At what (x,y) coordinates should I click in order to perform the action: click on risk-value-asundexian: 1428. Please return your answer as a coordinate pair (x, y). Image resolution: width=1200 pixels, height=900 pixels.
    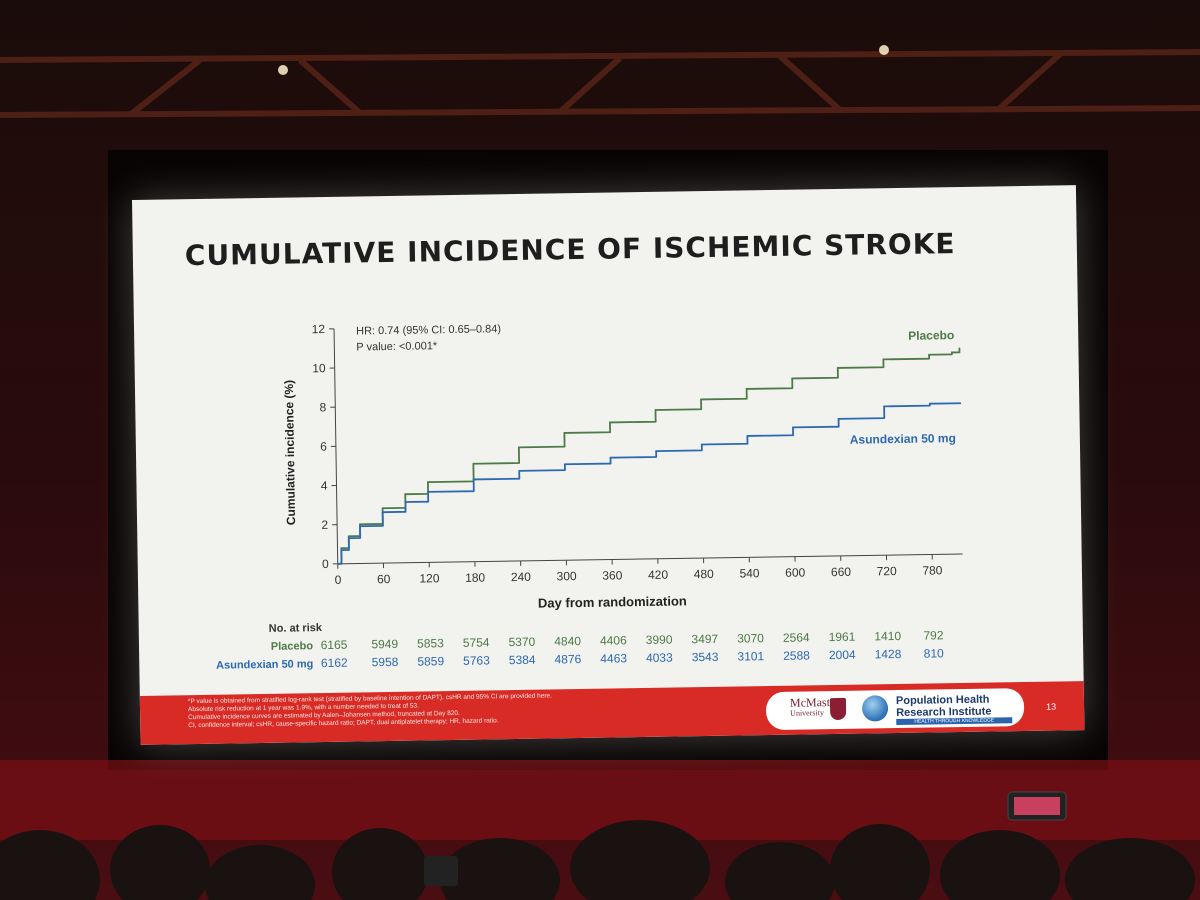
    Looking at the image, I should click on (888, 654).